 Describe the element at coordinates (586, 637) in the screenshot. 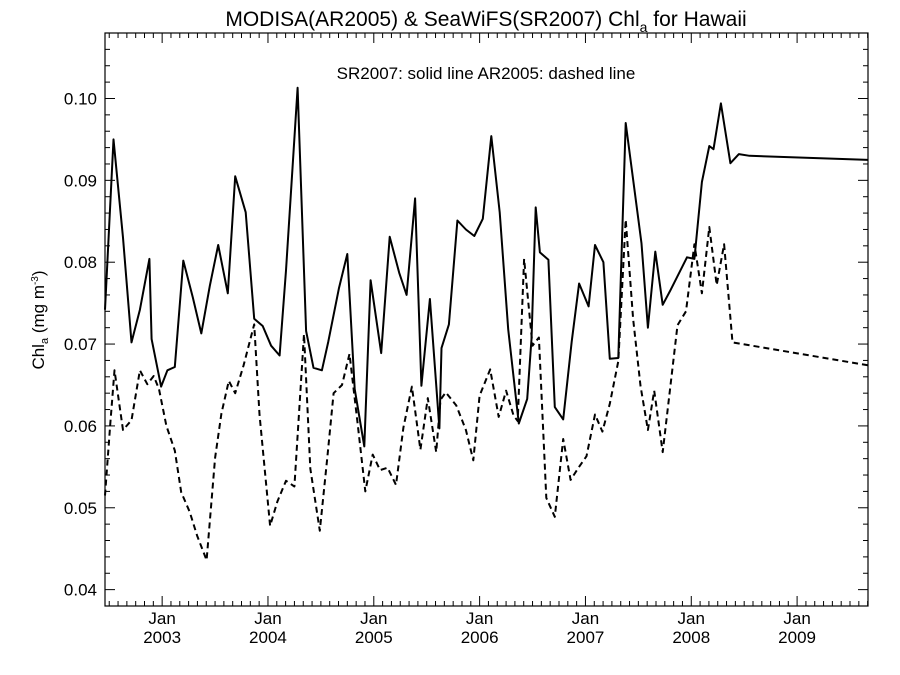

I see `x-tick-year-label: 2007` at that location.